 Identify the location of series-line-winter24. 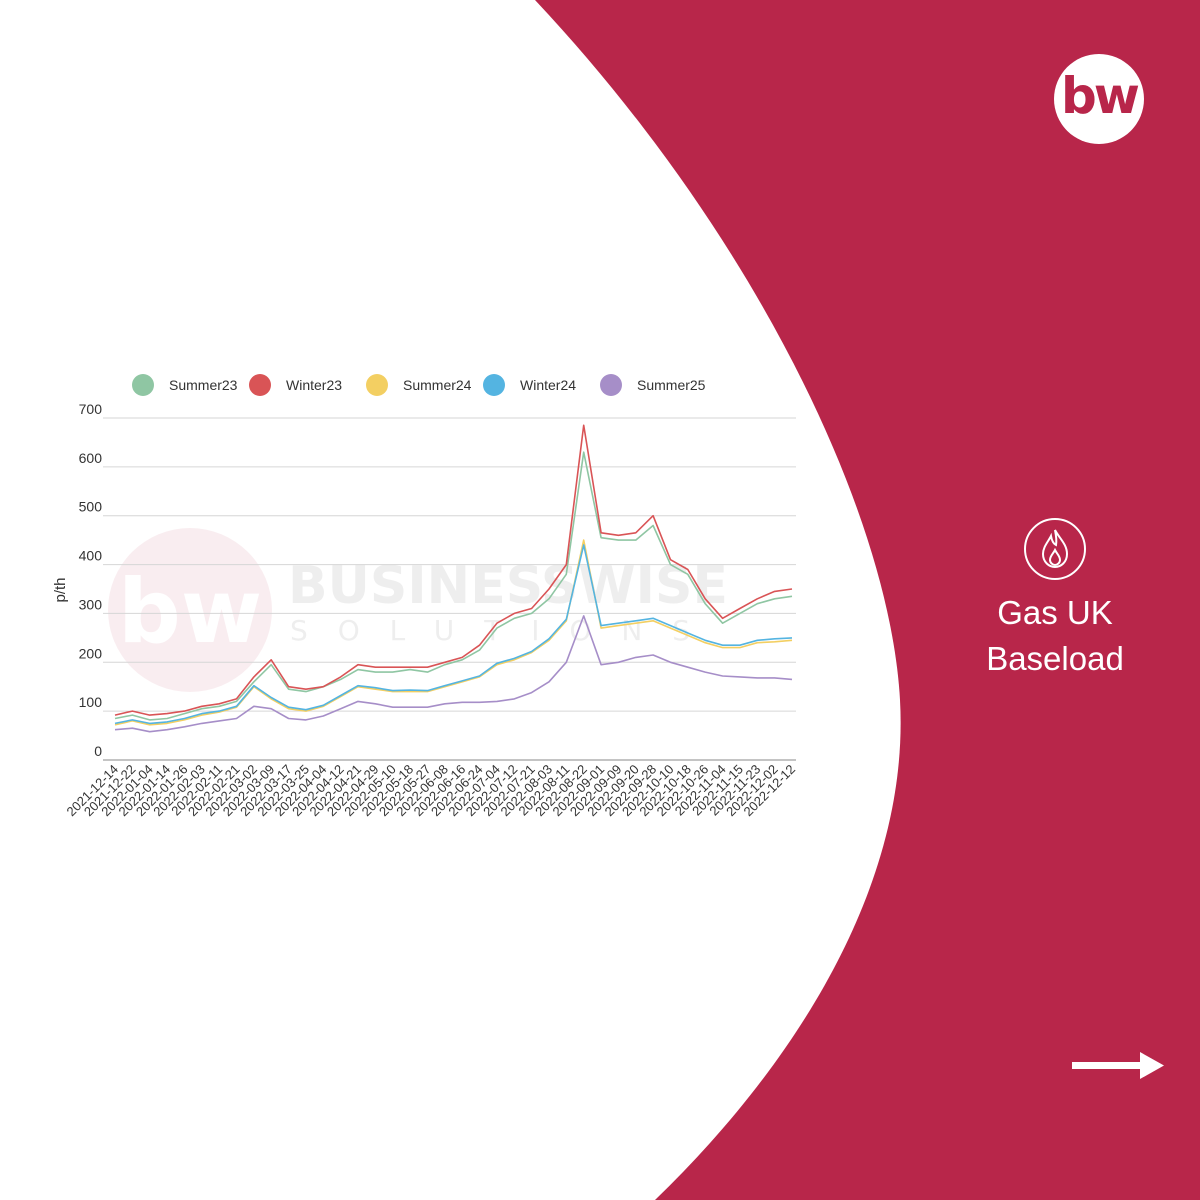
(453, 634).